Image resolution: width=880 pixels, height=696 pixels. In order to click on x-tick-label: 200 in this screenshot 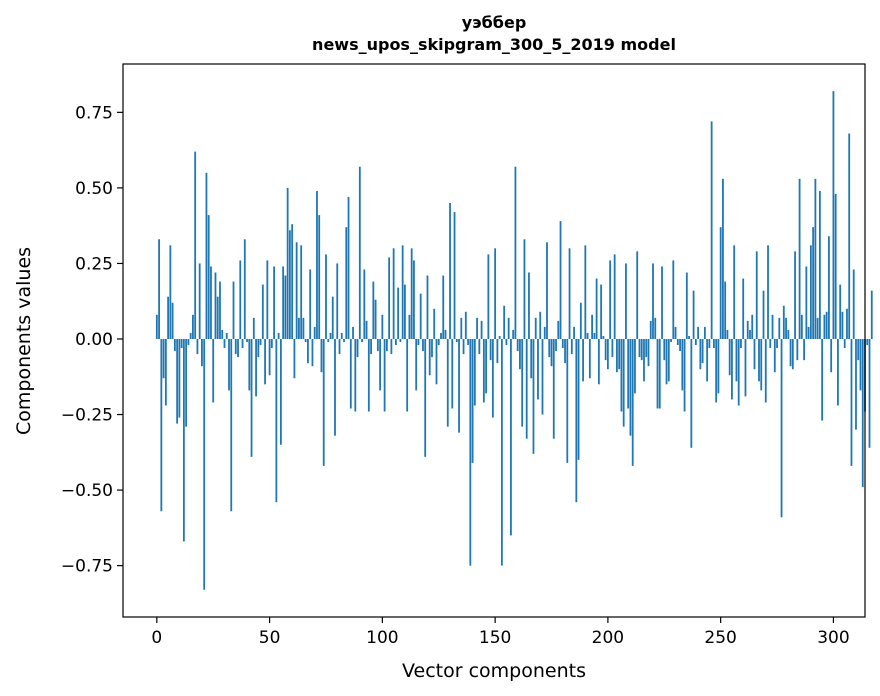, I will do `click(608, 638)`.